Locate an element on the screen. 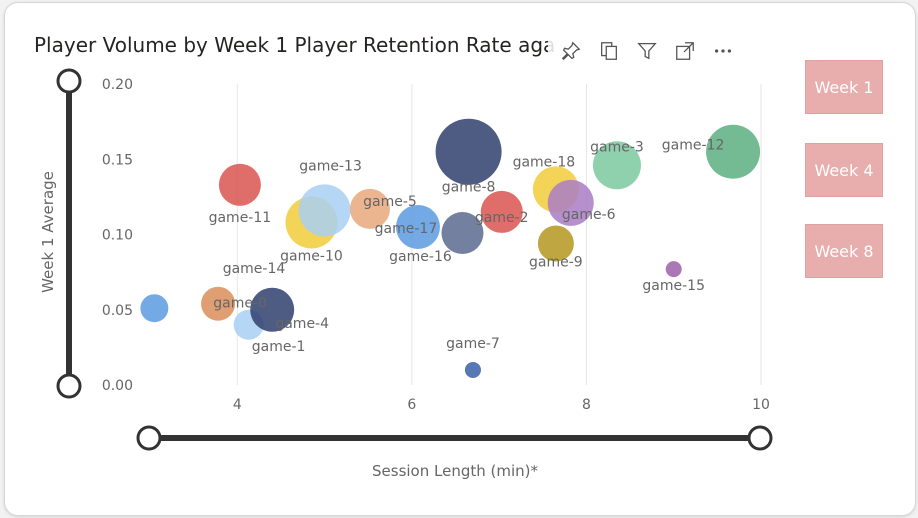  data-label: game-18 is located at coordinates (544, 162).